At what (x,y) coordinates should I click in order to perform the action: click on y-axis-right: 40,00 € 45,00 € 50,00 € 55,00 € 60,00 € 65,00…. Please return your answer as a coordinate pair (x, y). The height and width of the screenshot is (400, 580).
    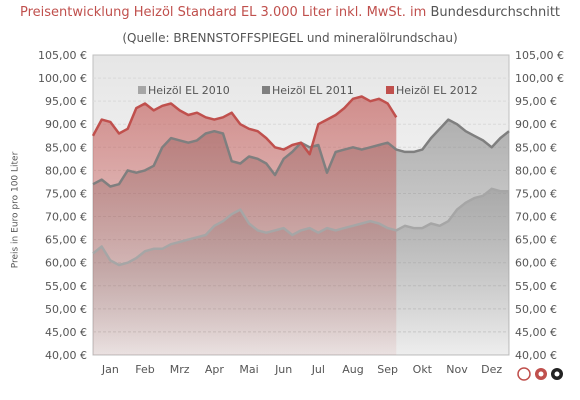
    Looking at the image, I should click on (539, 205).